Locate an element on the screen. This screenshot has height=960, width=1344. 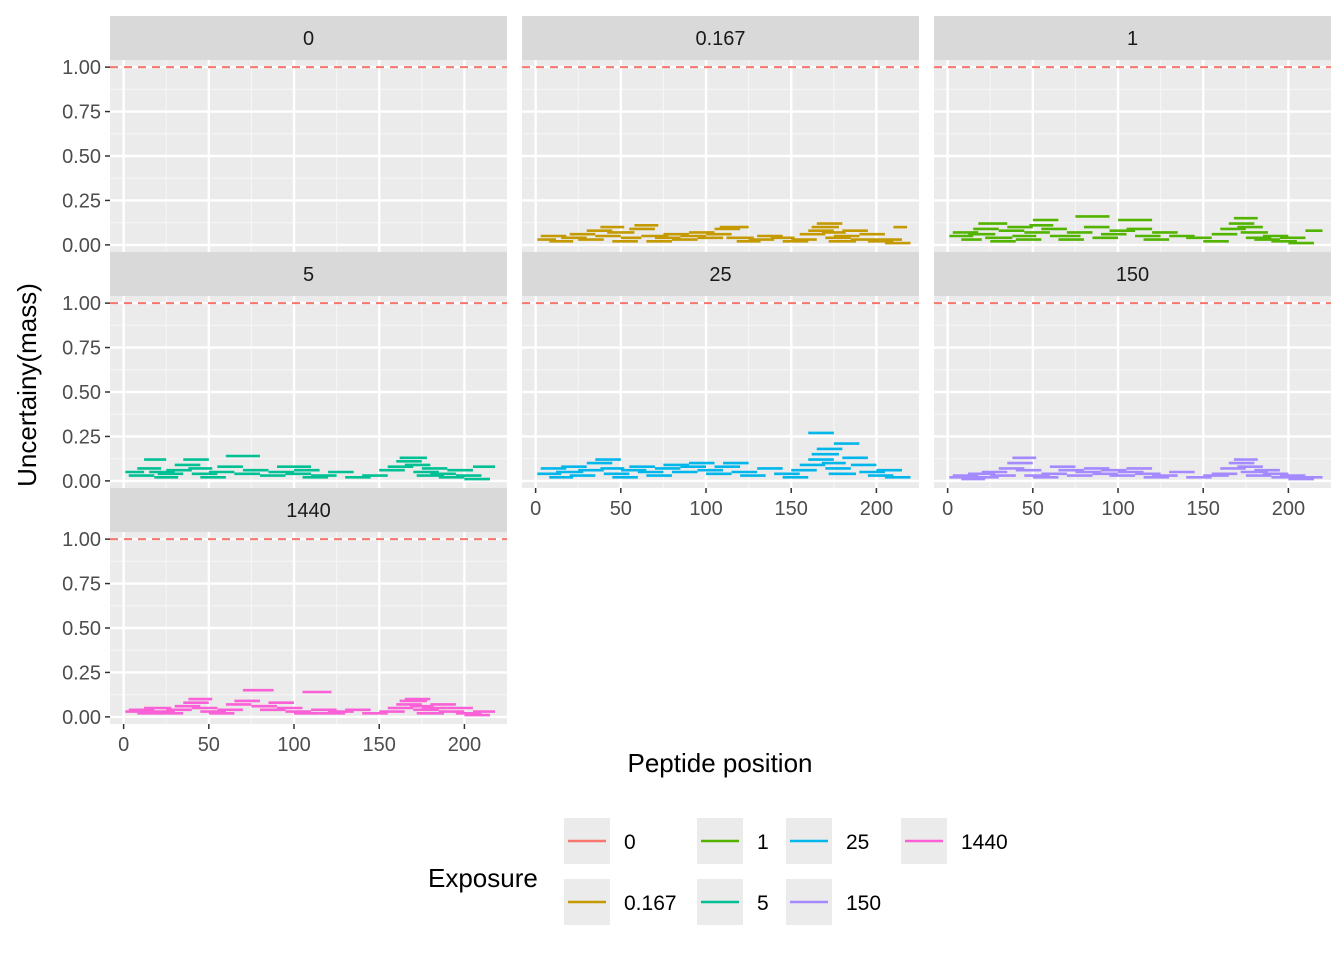
facet-strip-label: 25 is located at coordinates (720, 275).